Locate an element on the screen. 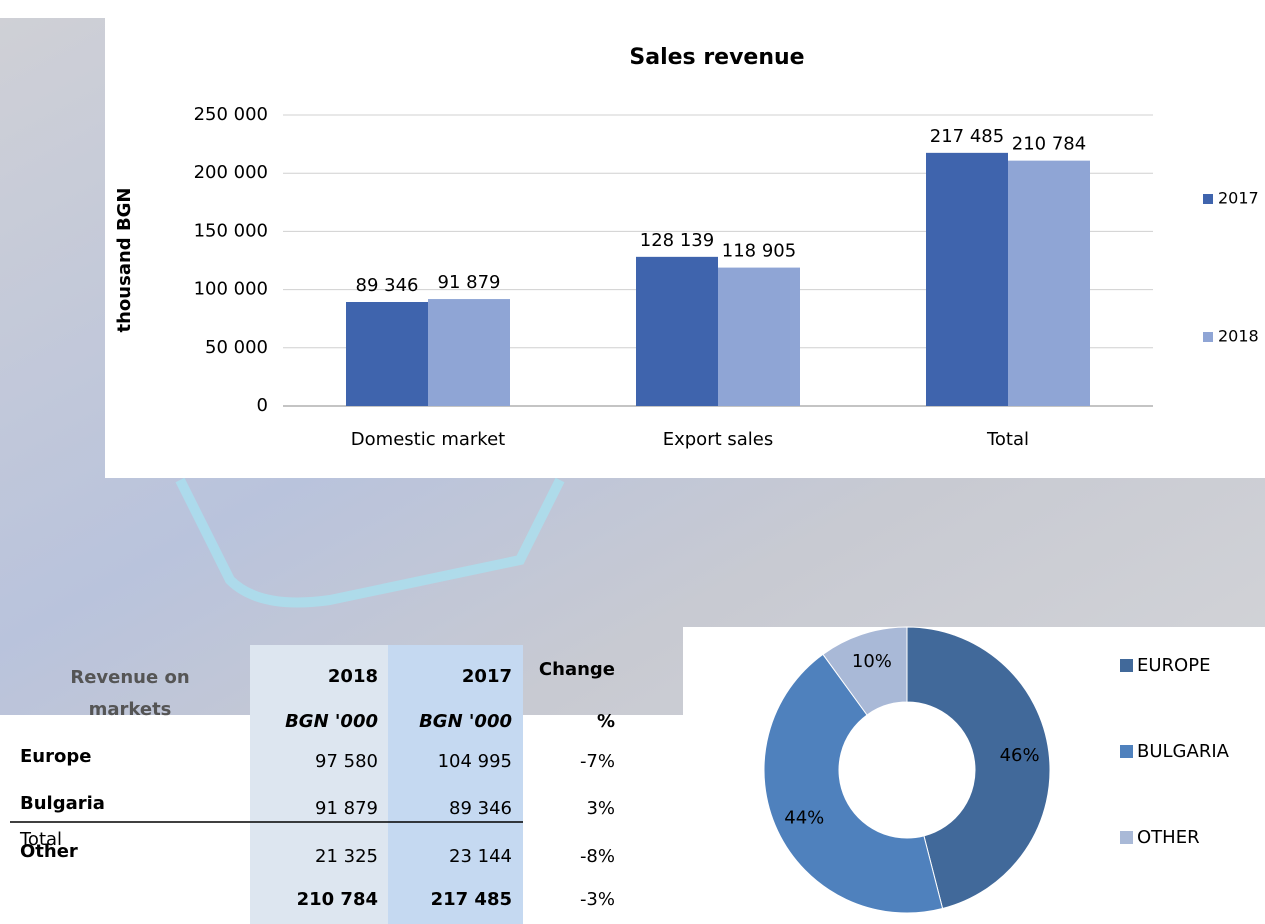 The width and height of the screenshot is (1265, 924). table-cell: -3% is located at coordinates (597, 899).